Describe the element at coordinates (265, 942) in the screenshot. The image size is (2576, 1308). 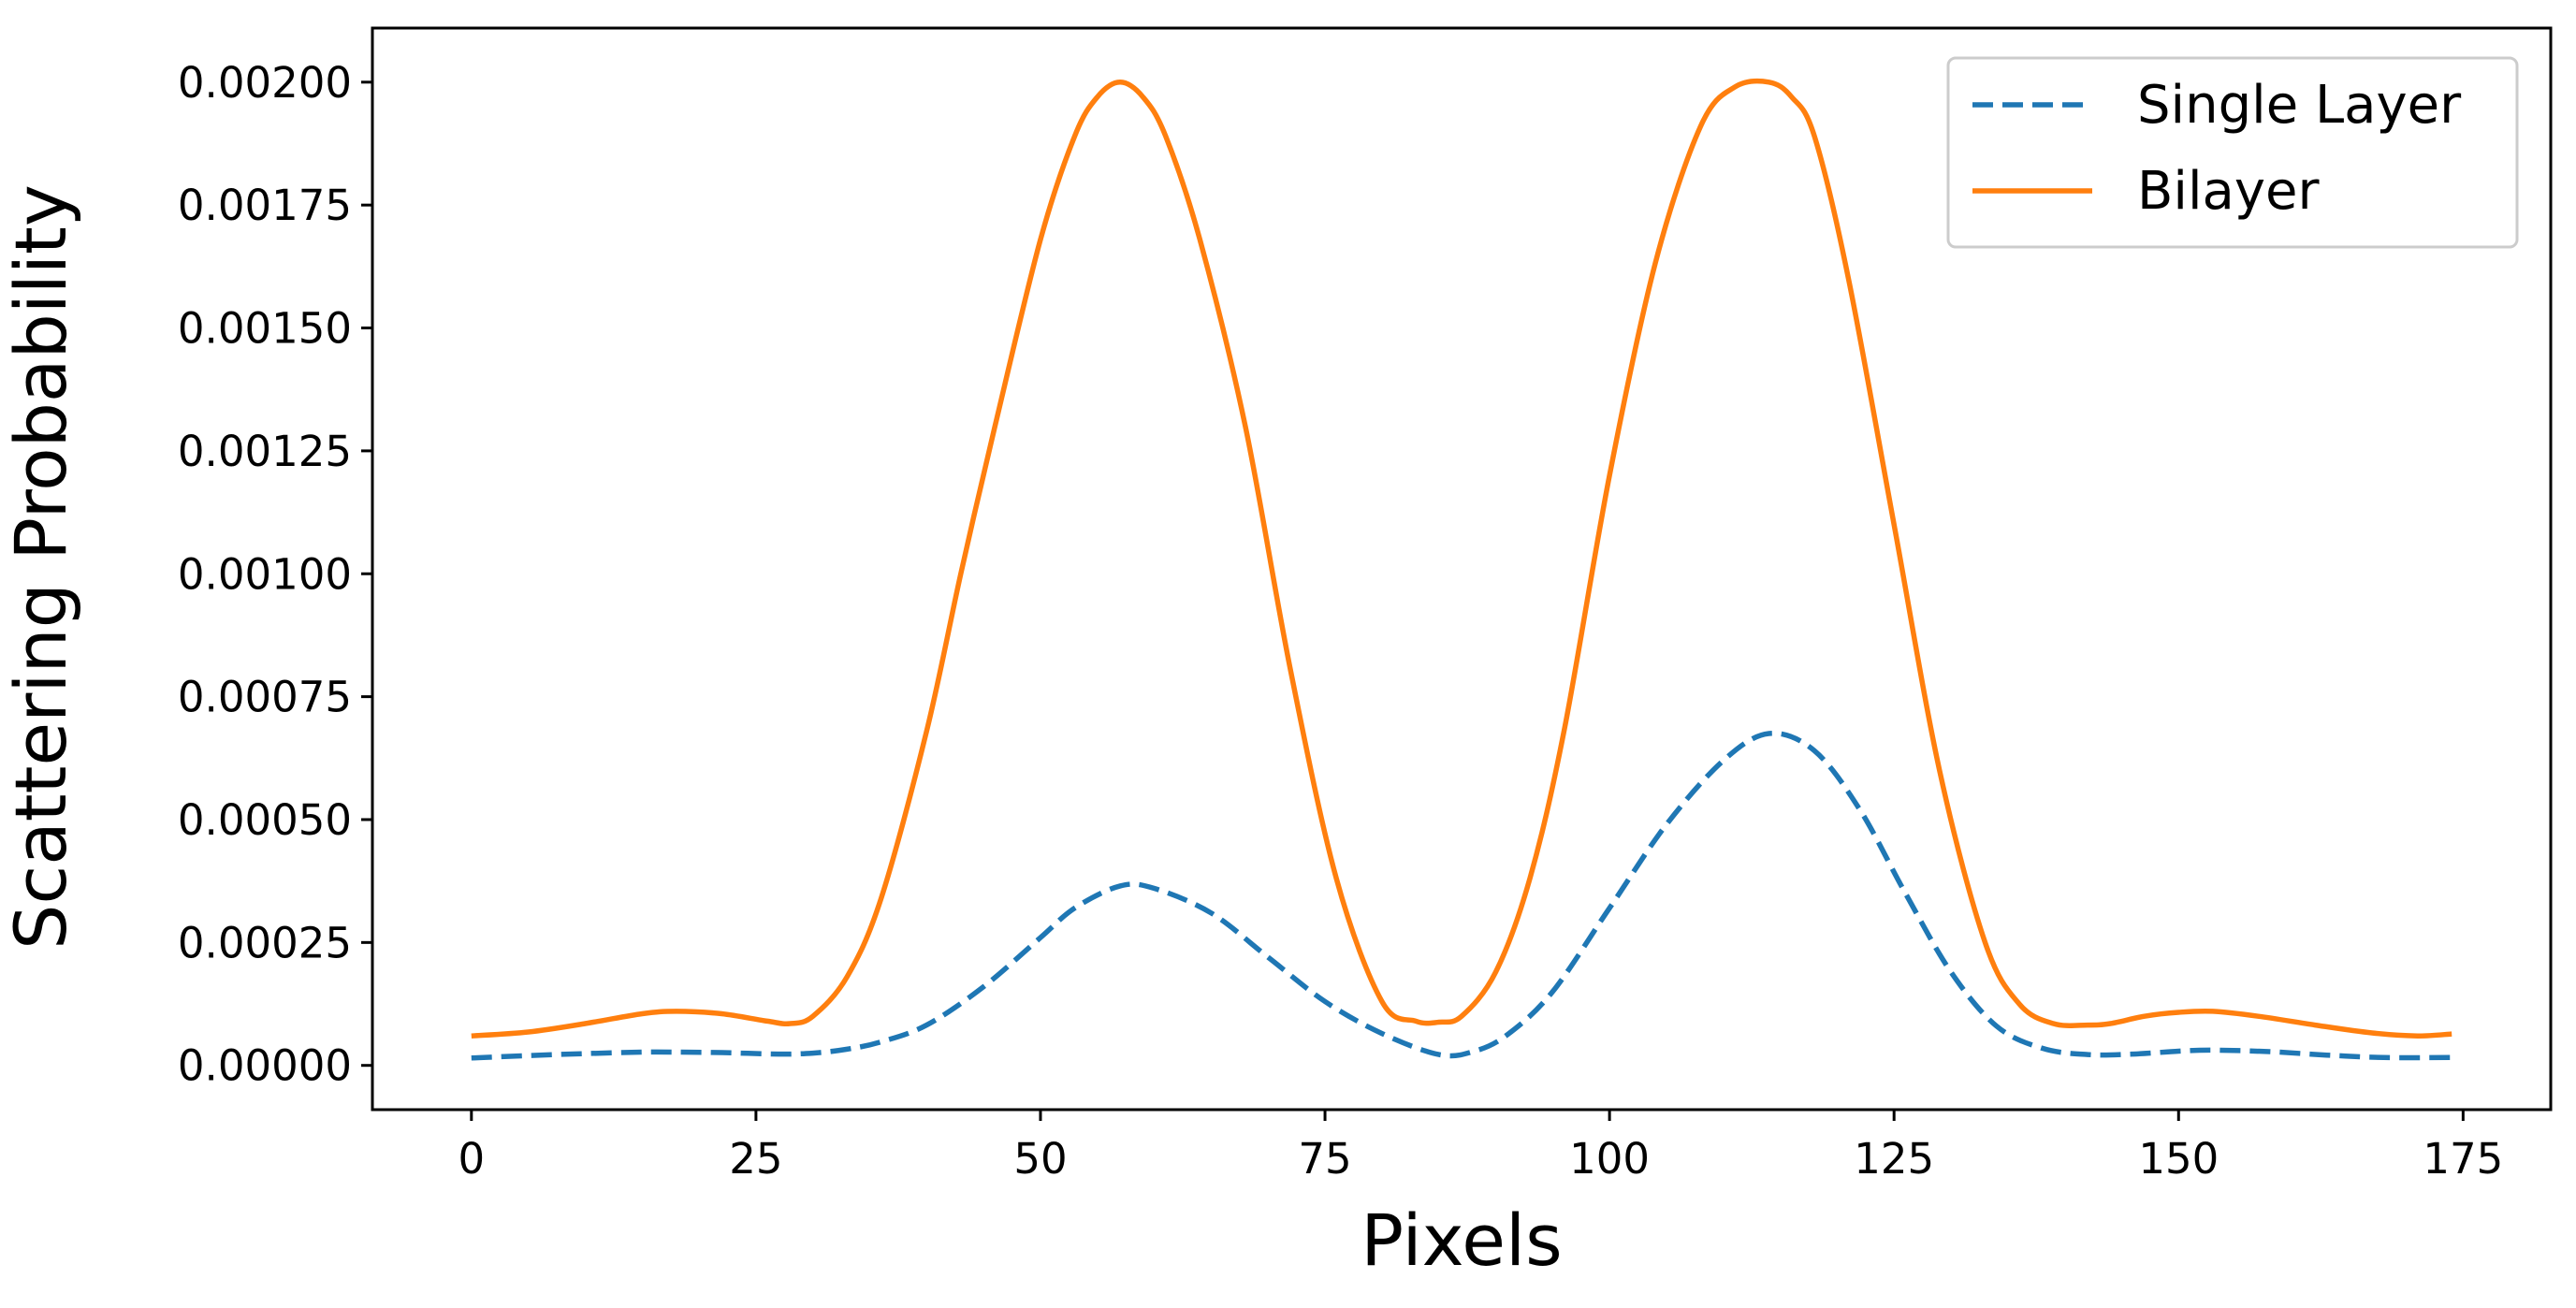
I see `y-tick-label: 0.00025` at that location.